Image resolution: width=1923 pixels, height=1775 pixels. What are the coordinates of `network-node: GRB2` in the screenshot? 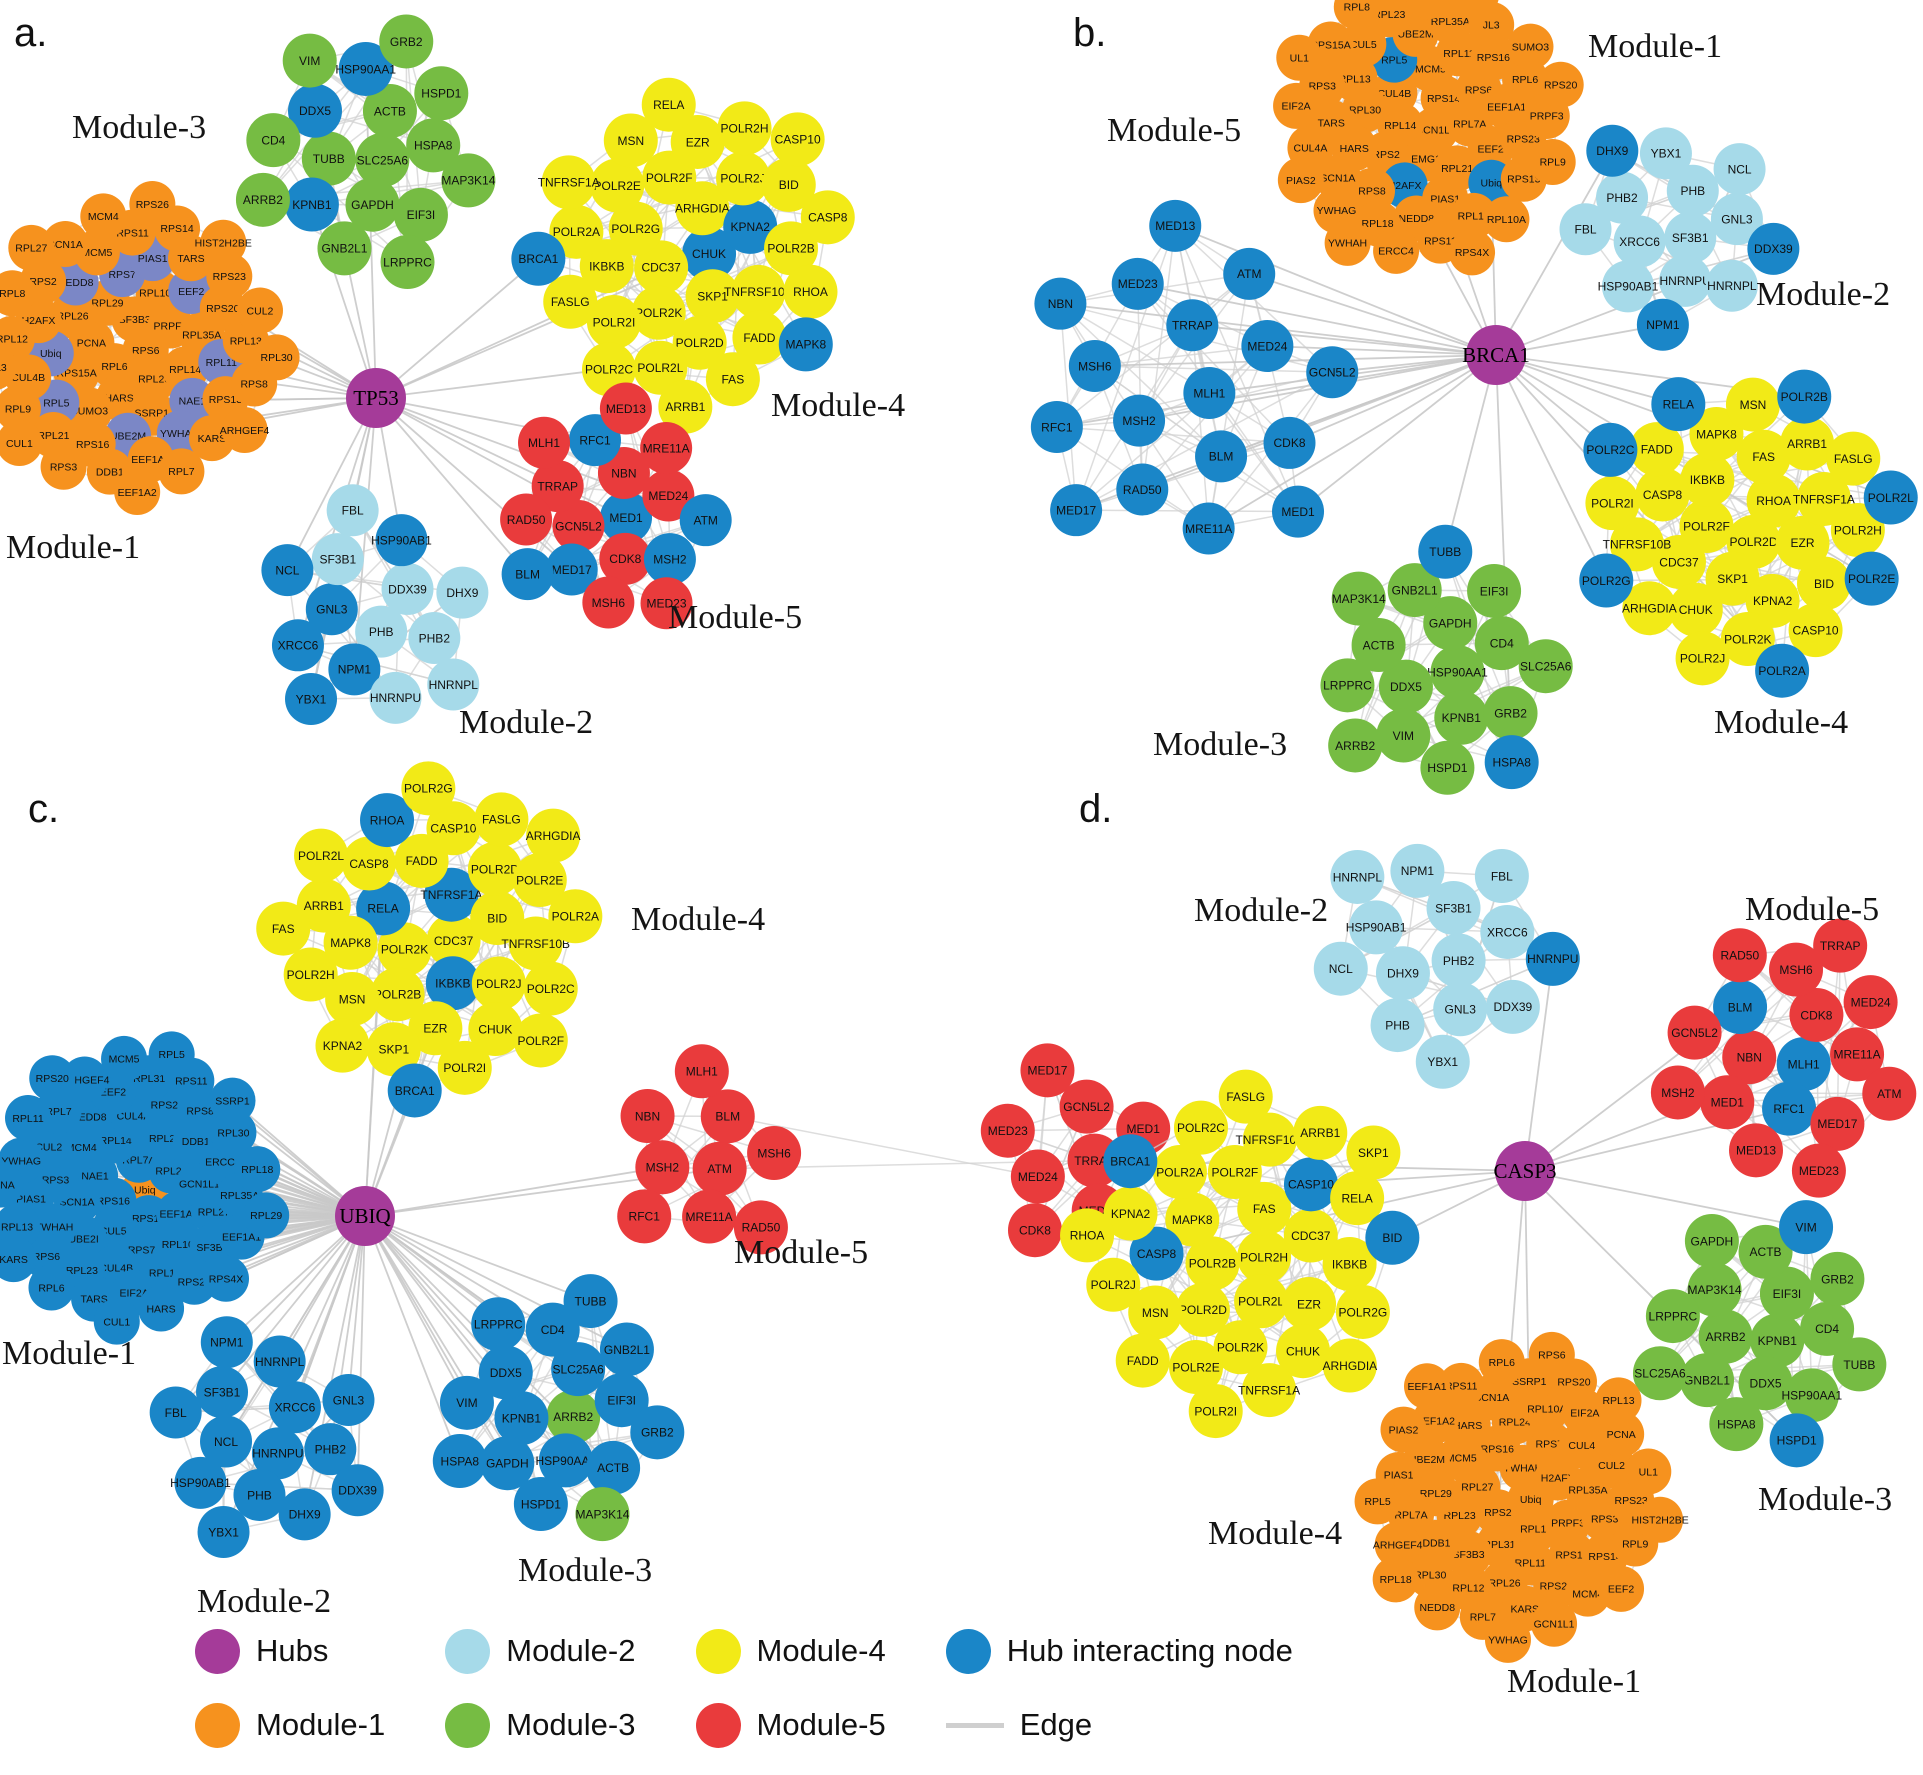 It's located at (1510, 713).